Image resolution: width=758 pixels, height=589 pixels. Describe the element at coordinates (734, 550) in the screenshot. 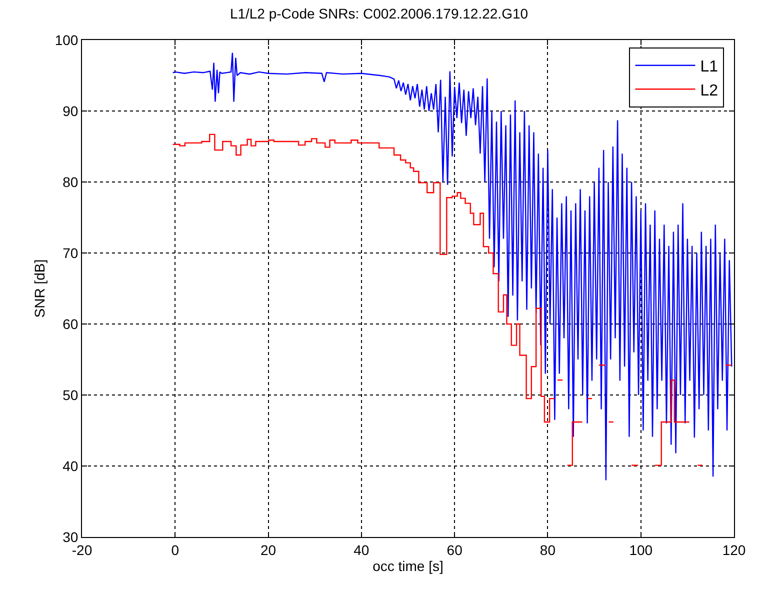

I see `x-tick-label: 120` at that location.